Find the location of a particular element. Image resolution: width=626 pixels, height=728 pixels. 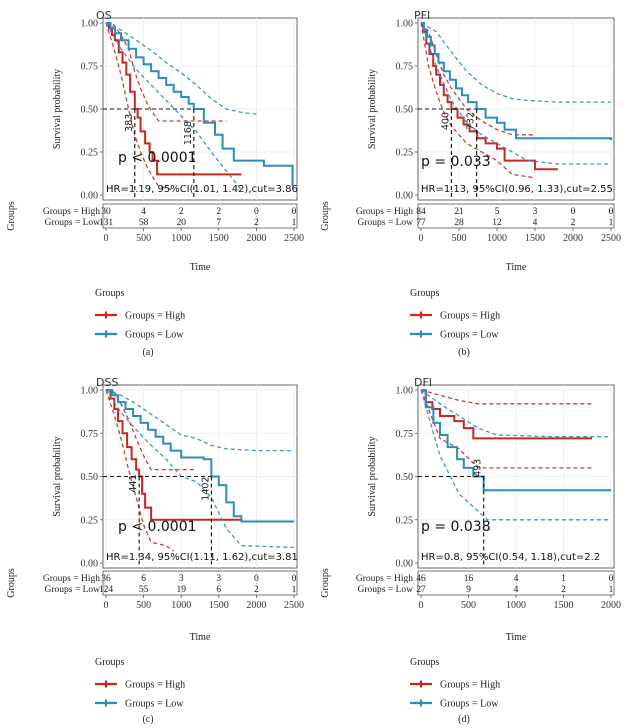

risk-count: 5 is located at coordinates (497, 212).